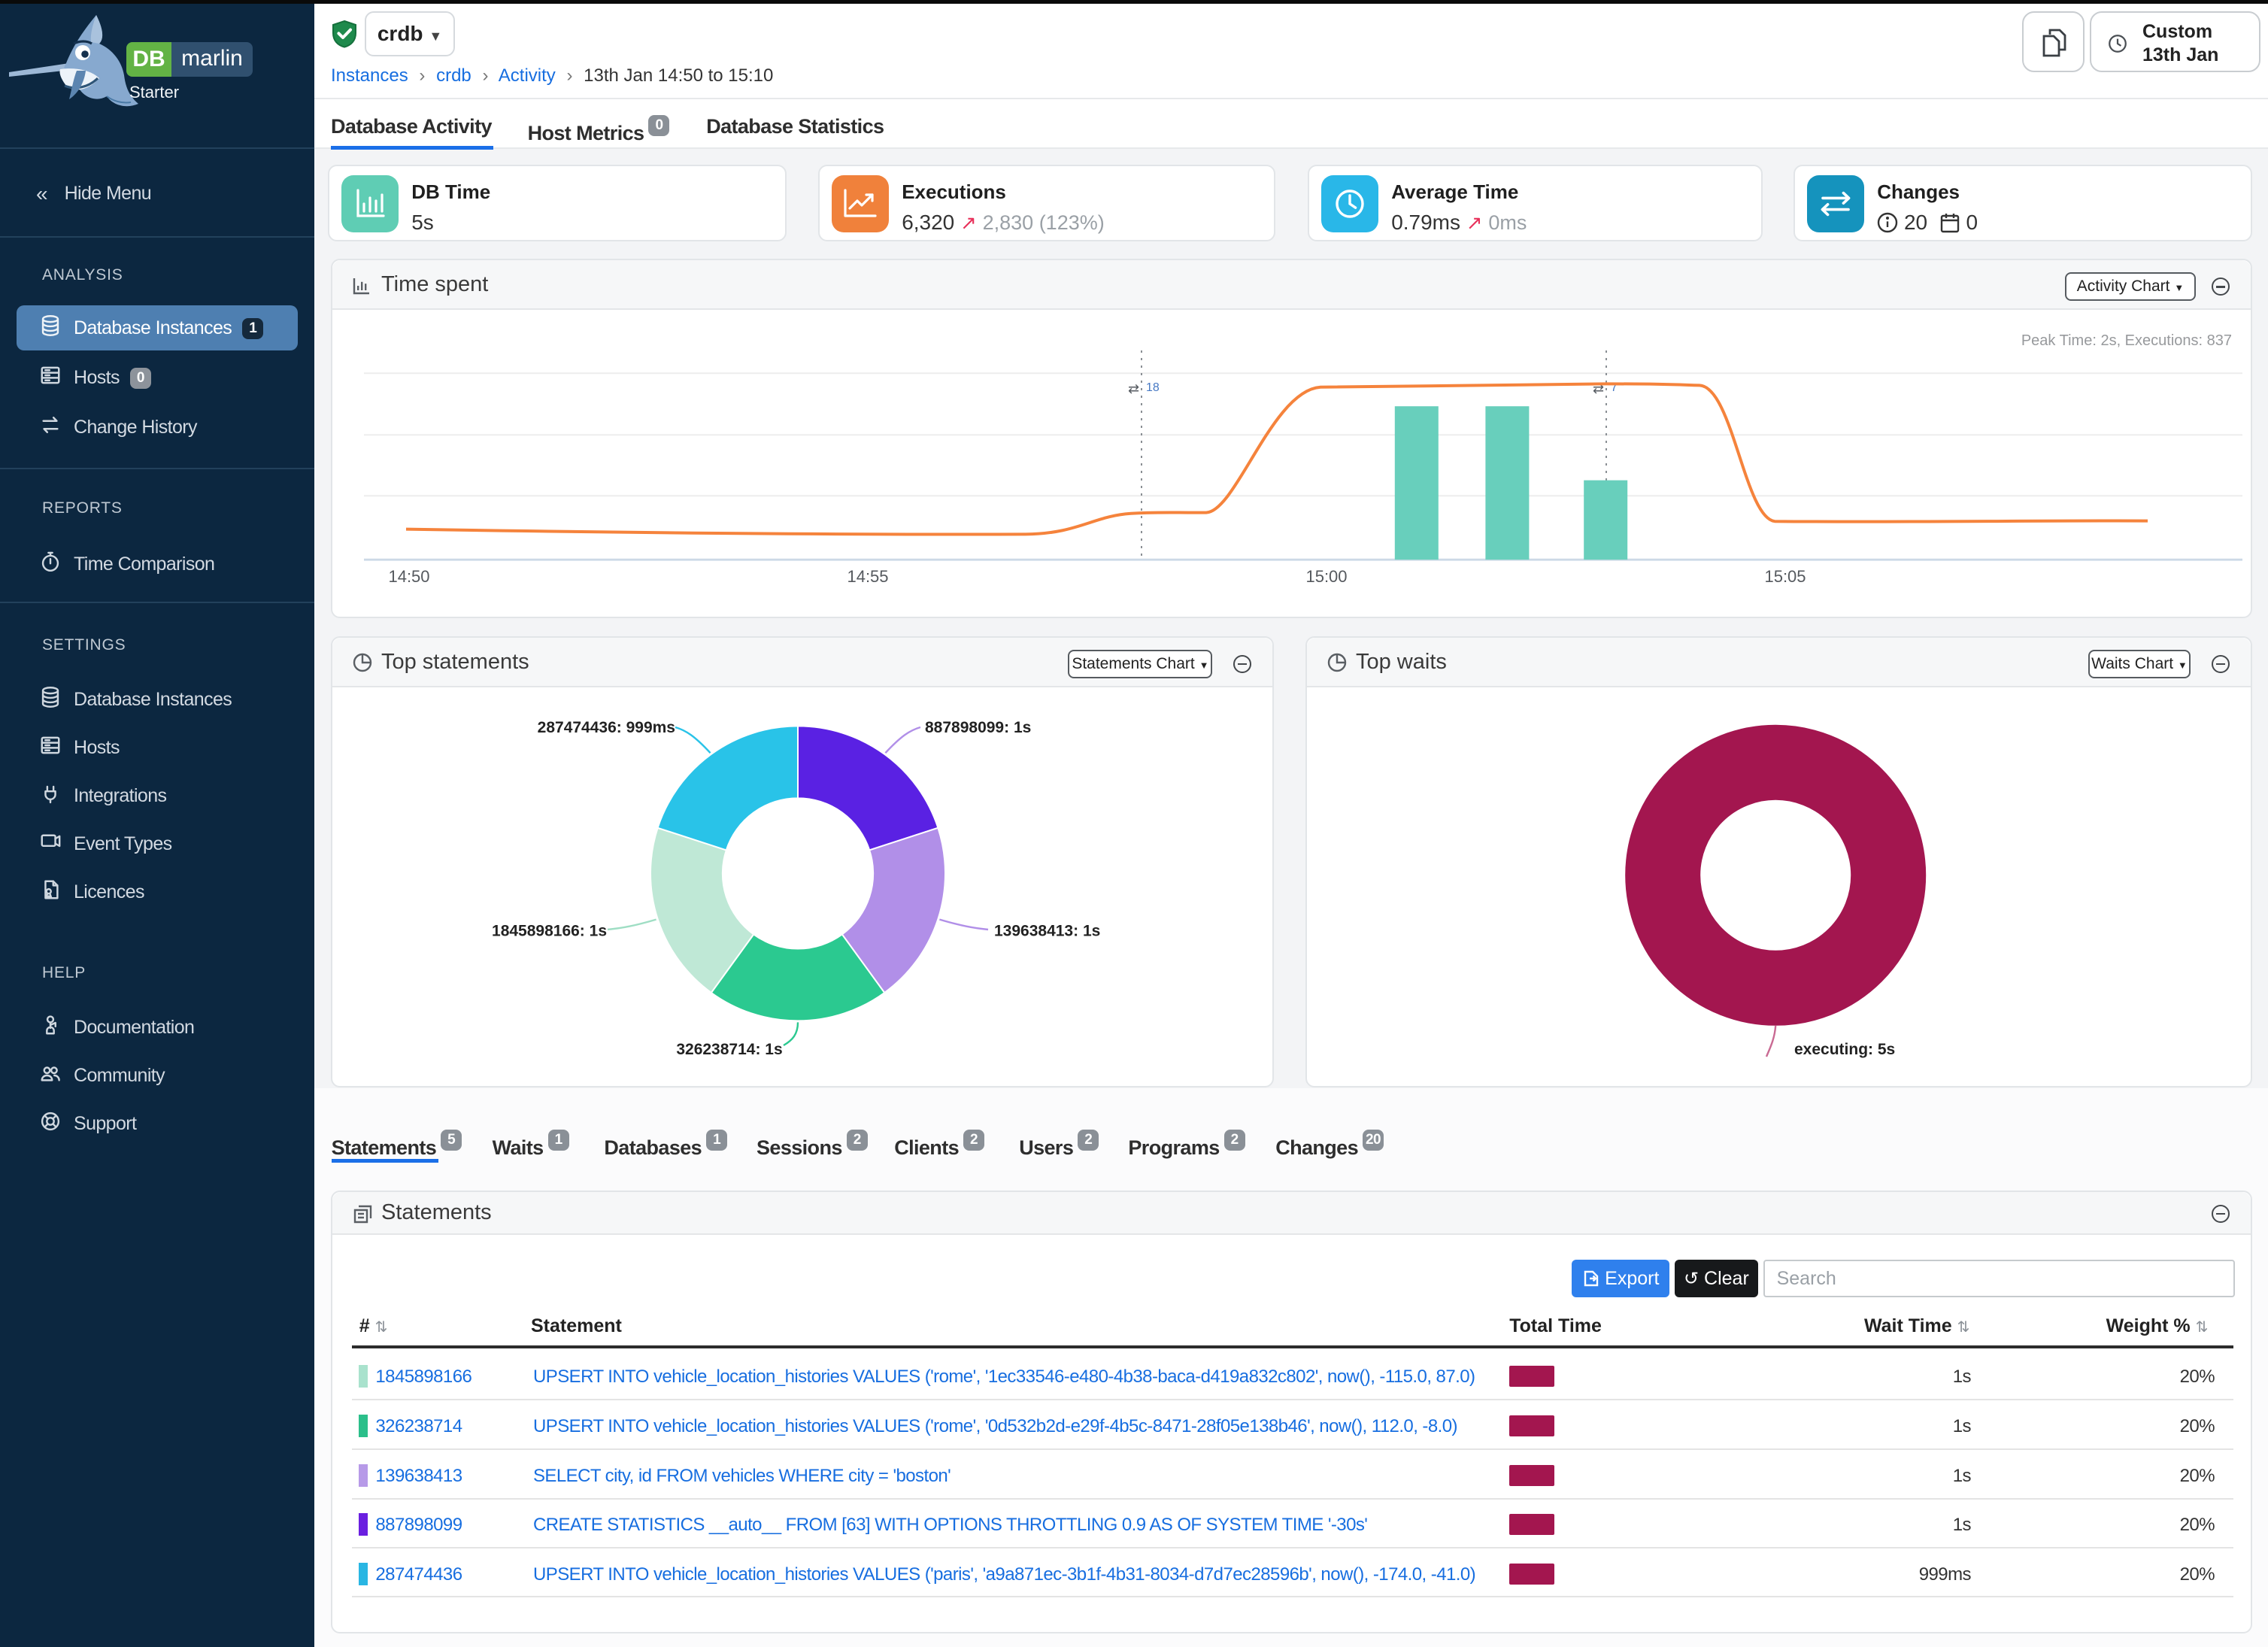 The height and width of the screenshot is (1647, 2268). Describe the element at coordinates (1153, 387) in the screenshot. I see `svg-text: 18` at that location.